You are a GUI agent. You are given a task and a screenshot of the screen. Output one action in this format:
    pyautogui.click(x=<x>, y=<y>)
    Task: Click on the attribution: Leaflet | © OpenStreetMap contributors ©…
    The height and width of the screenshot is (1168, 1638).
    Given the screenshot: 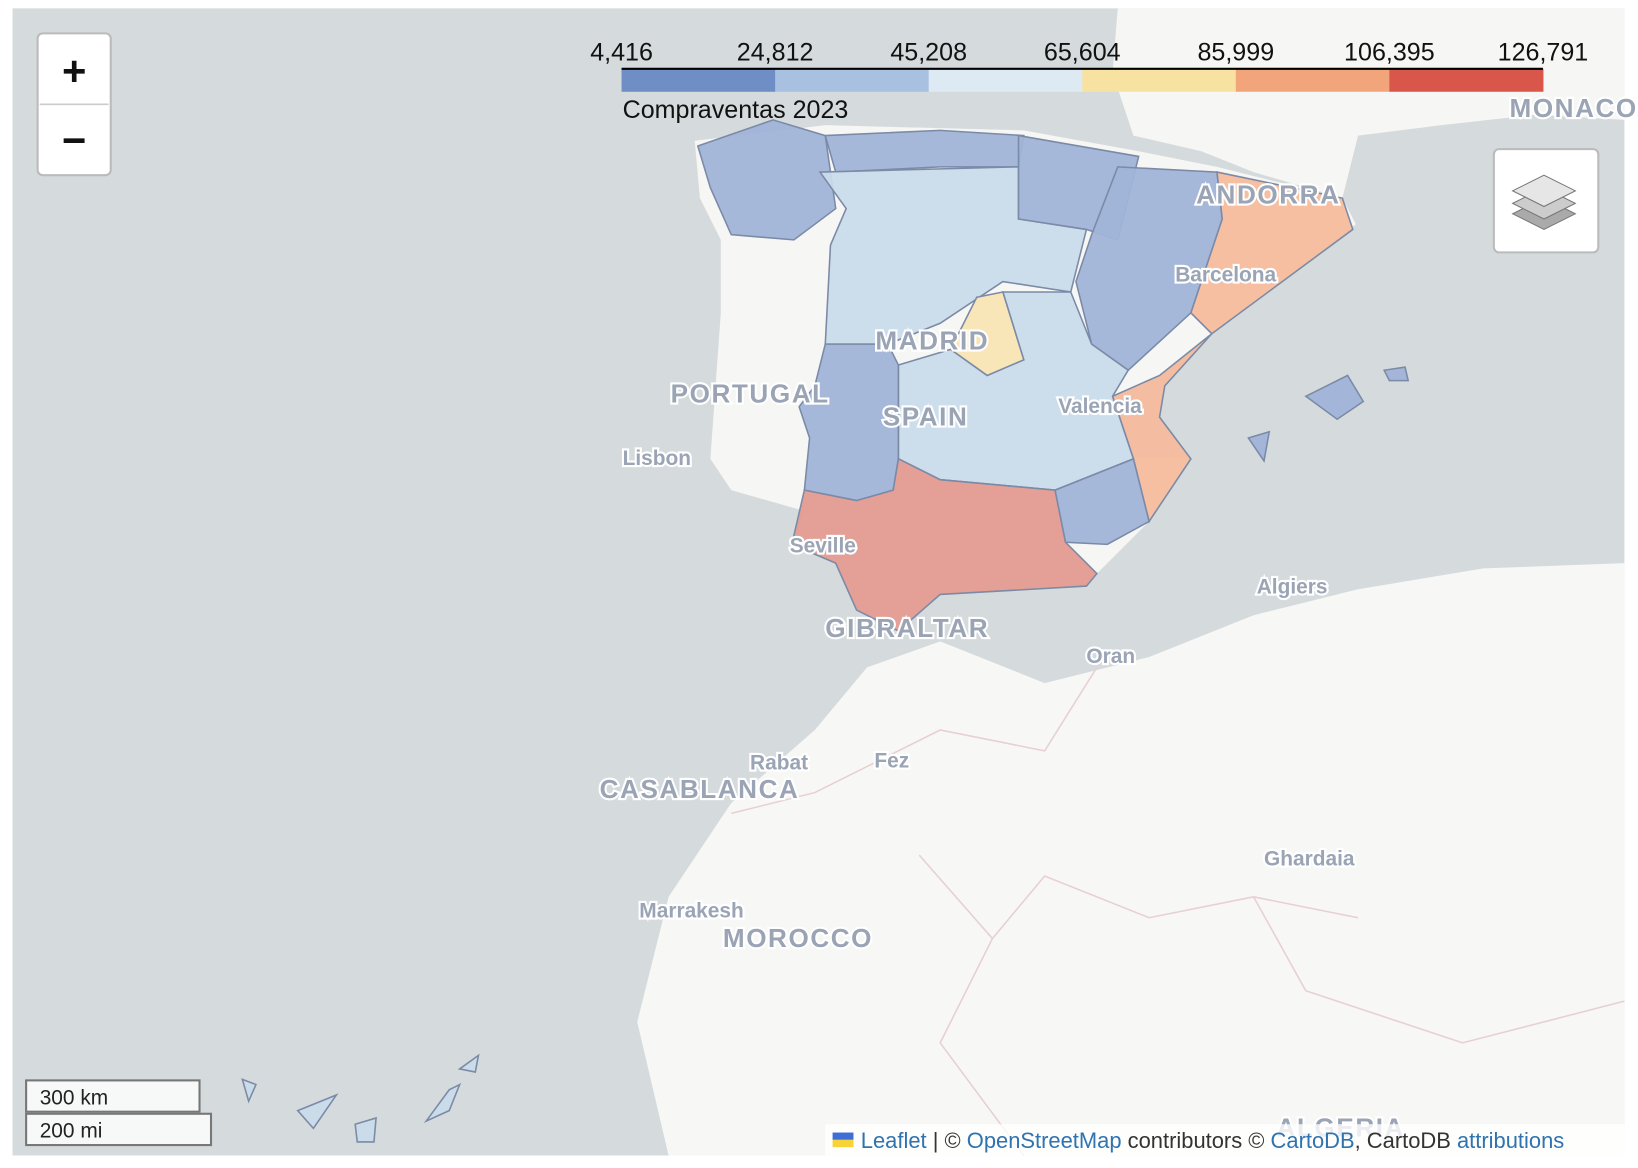 What is the action you would take?
    pyautogui.click(x=1212, y=1140)
    